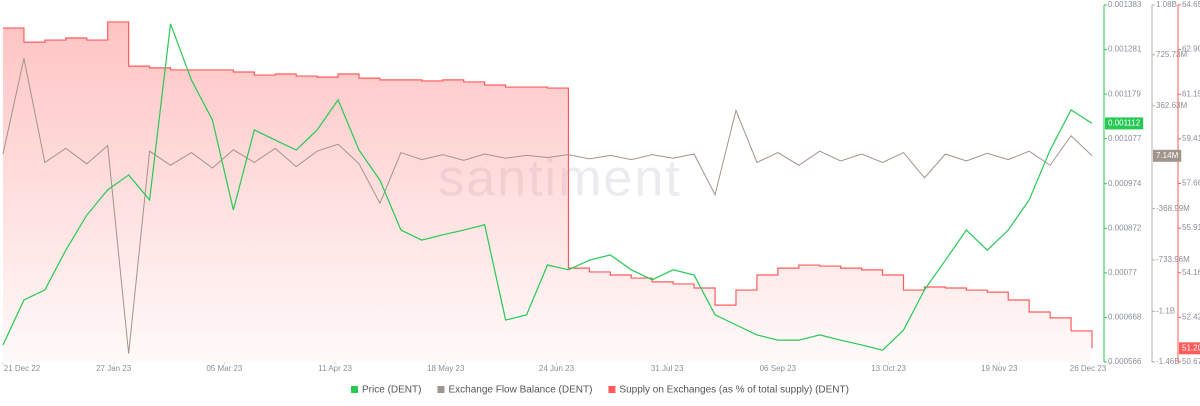  What do you see at coordinates (1125, 4) in the screenshot?
I see `y-tick-label: 0.001383` at bounding box center [1125, 4].